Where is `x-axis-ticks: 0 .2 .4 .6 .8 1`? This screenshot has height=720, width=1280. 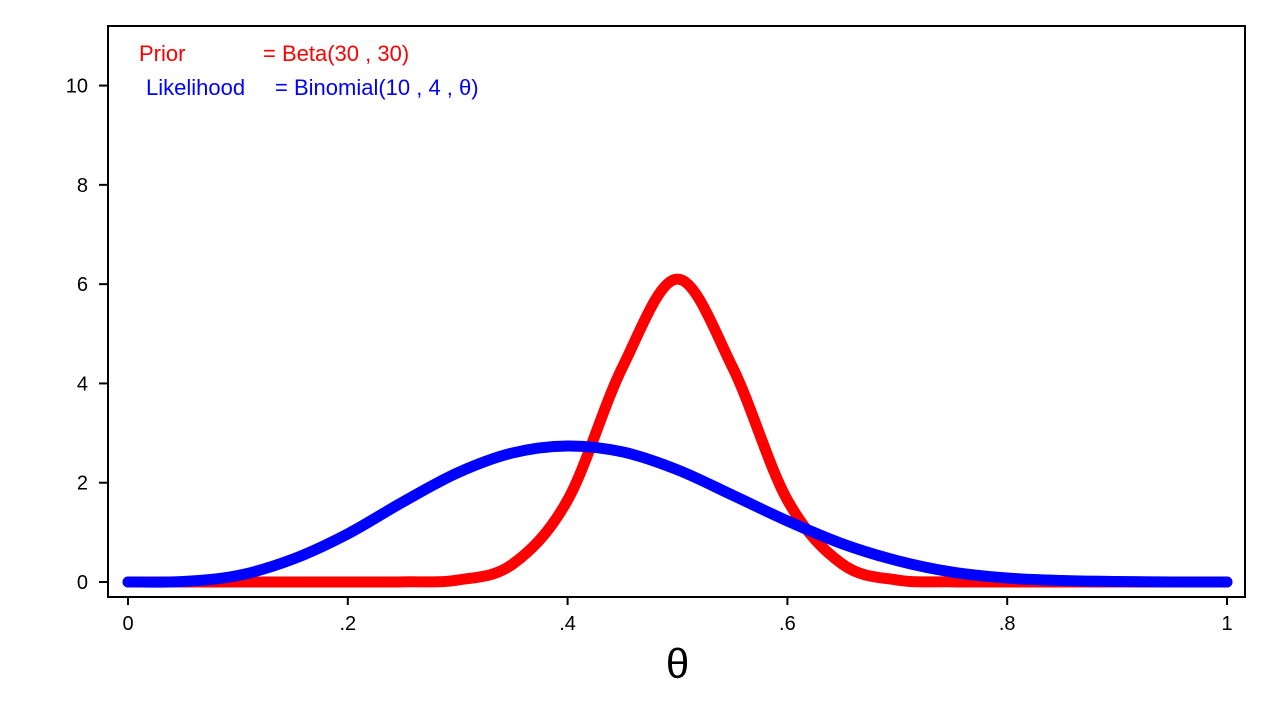 x-axis-ticks: 0 .2 .4 .6 .8 1 is located at coordinates (677, 616).